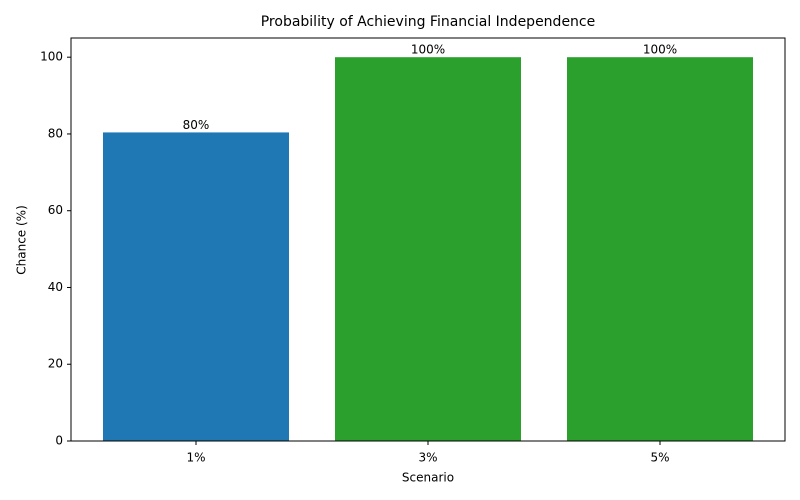 The height and width of the screenshot is (500, 800). I want to click on bar, so click(196, 286).